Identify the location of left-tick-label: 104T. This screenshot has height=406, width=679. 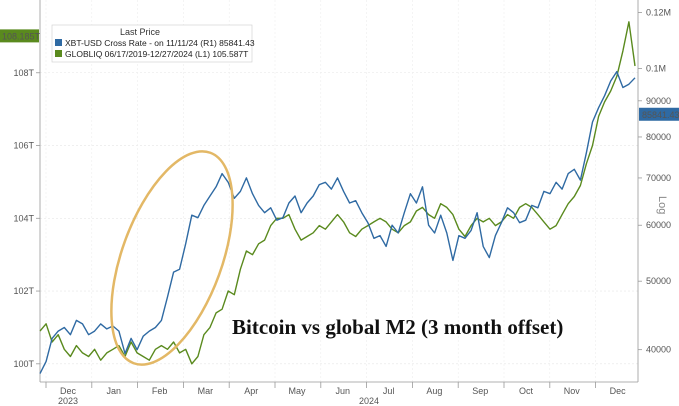
(23, 218).